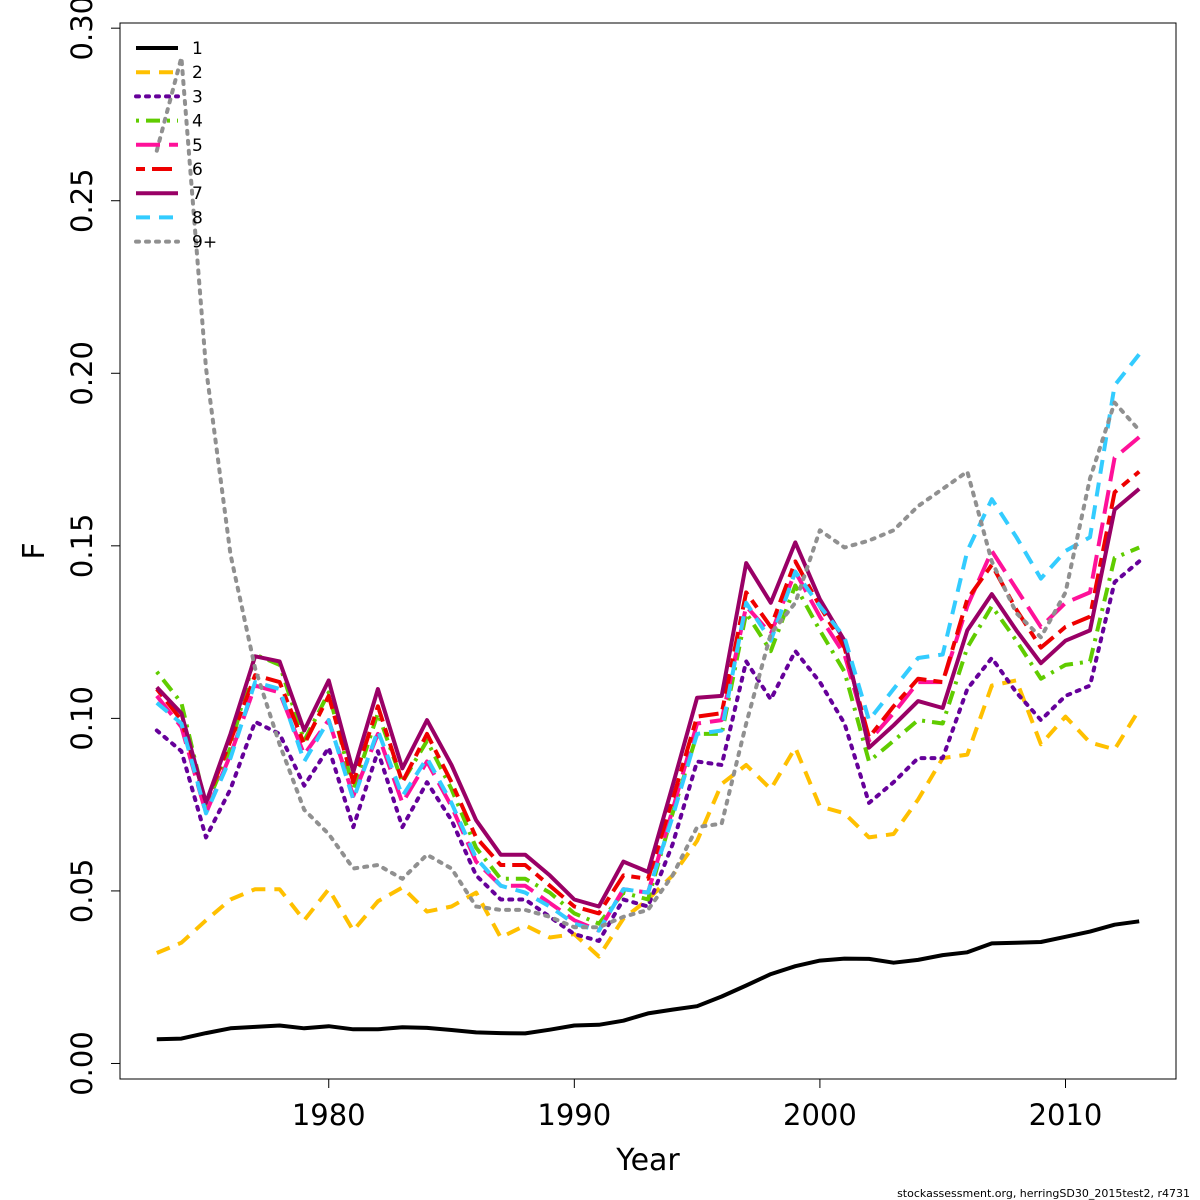  Describe the element at coordinates (197, 146) in the screenshot. I see `legend-label: 5` at that location.